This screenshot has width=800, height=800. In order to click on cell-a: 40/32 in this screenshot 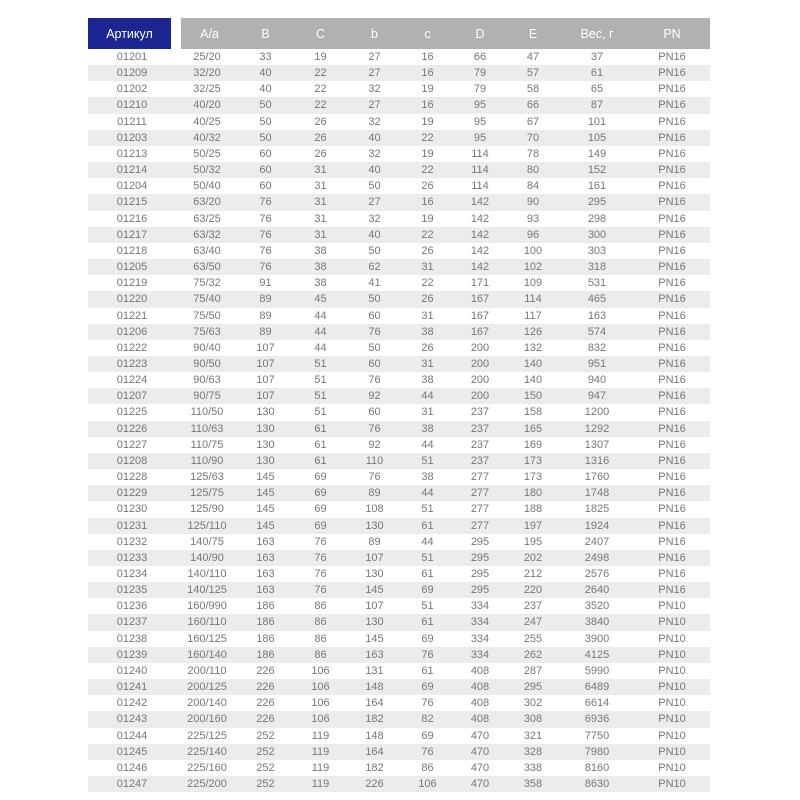, I will do `click(207, 137)`.